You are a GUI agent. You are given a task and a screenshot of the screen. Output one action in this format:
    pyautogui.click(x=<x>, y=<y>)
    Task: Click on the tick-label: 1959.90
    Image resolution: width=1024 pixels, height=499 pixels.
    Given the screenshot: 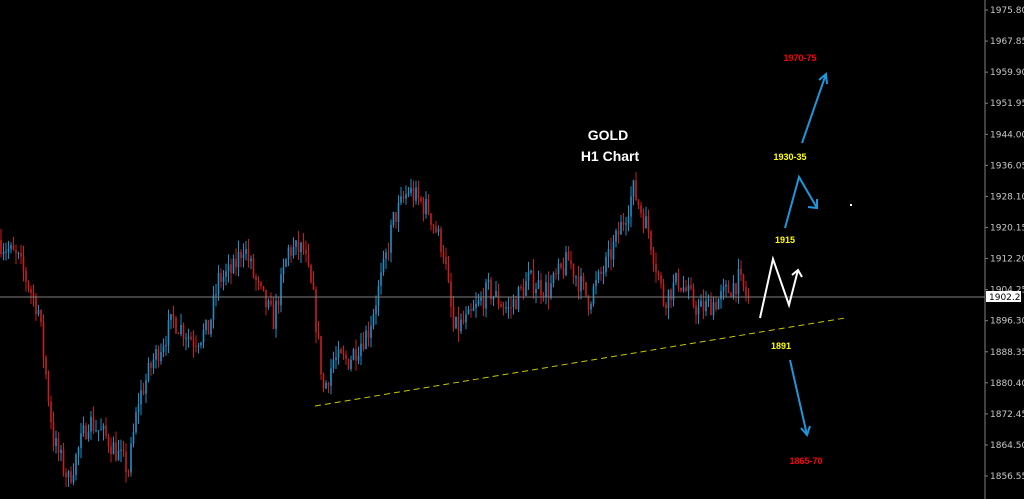 What is the action you would take?
    pyautogui.click(x=1007, y=73)
    